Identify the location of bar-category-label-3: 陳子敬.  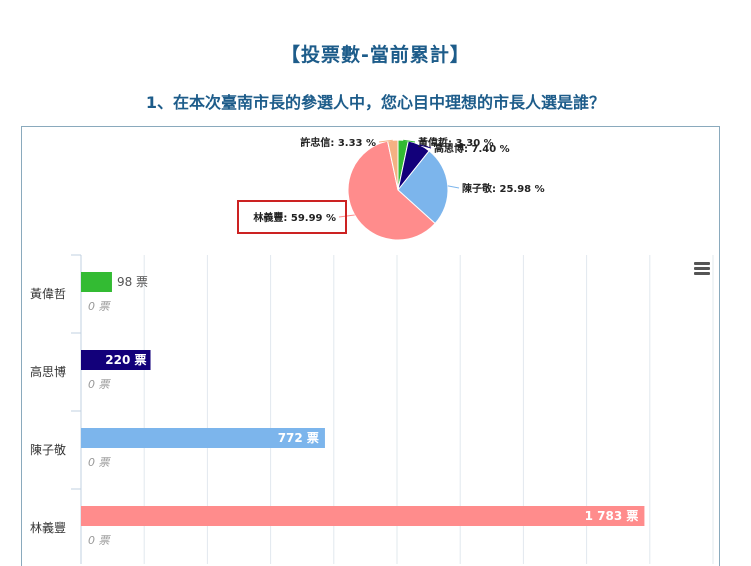
(48, 450).